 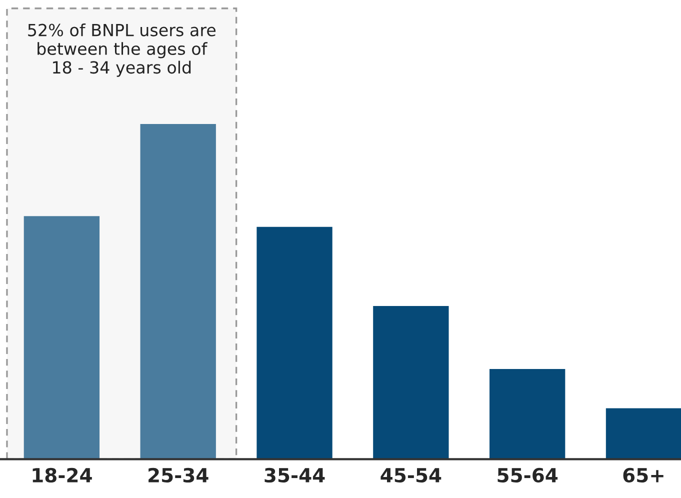 What do you see at coordinates (122, 50) in the screenshot?
I see `band-label: 52% of BNPL users are between the ages of 18 - 34 years old` at bounding box center [122, 50].